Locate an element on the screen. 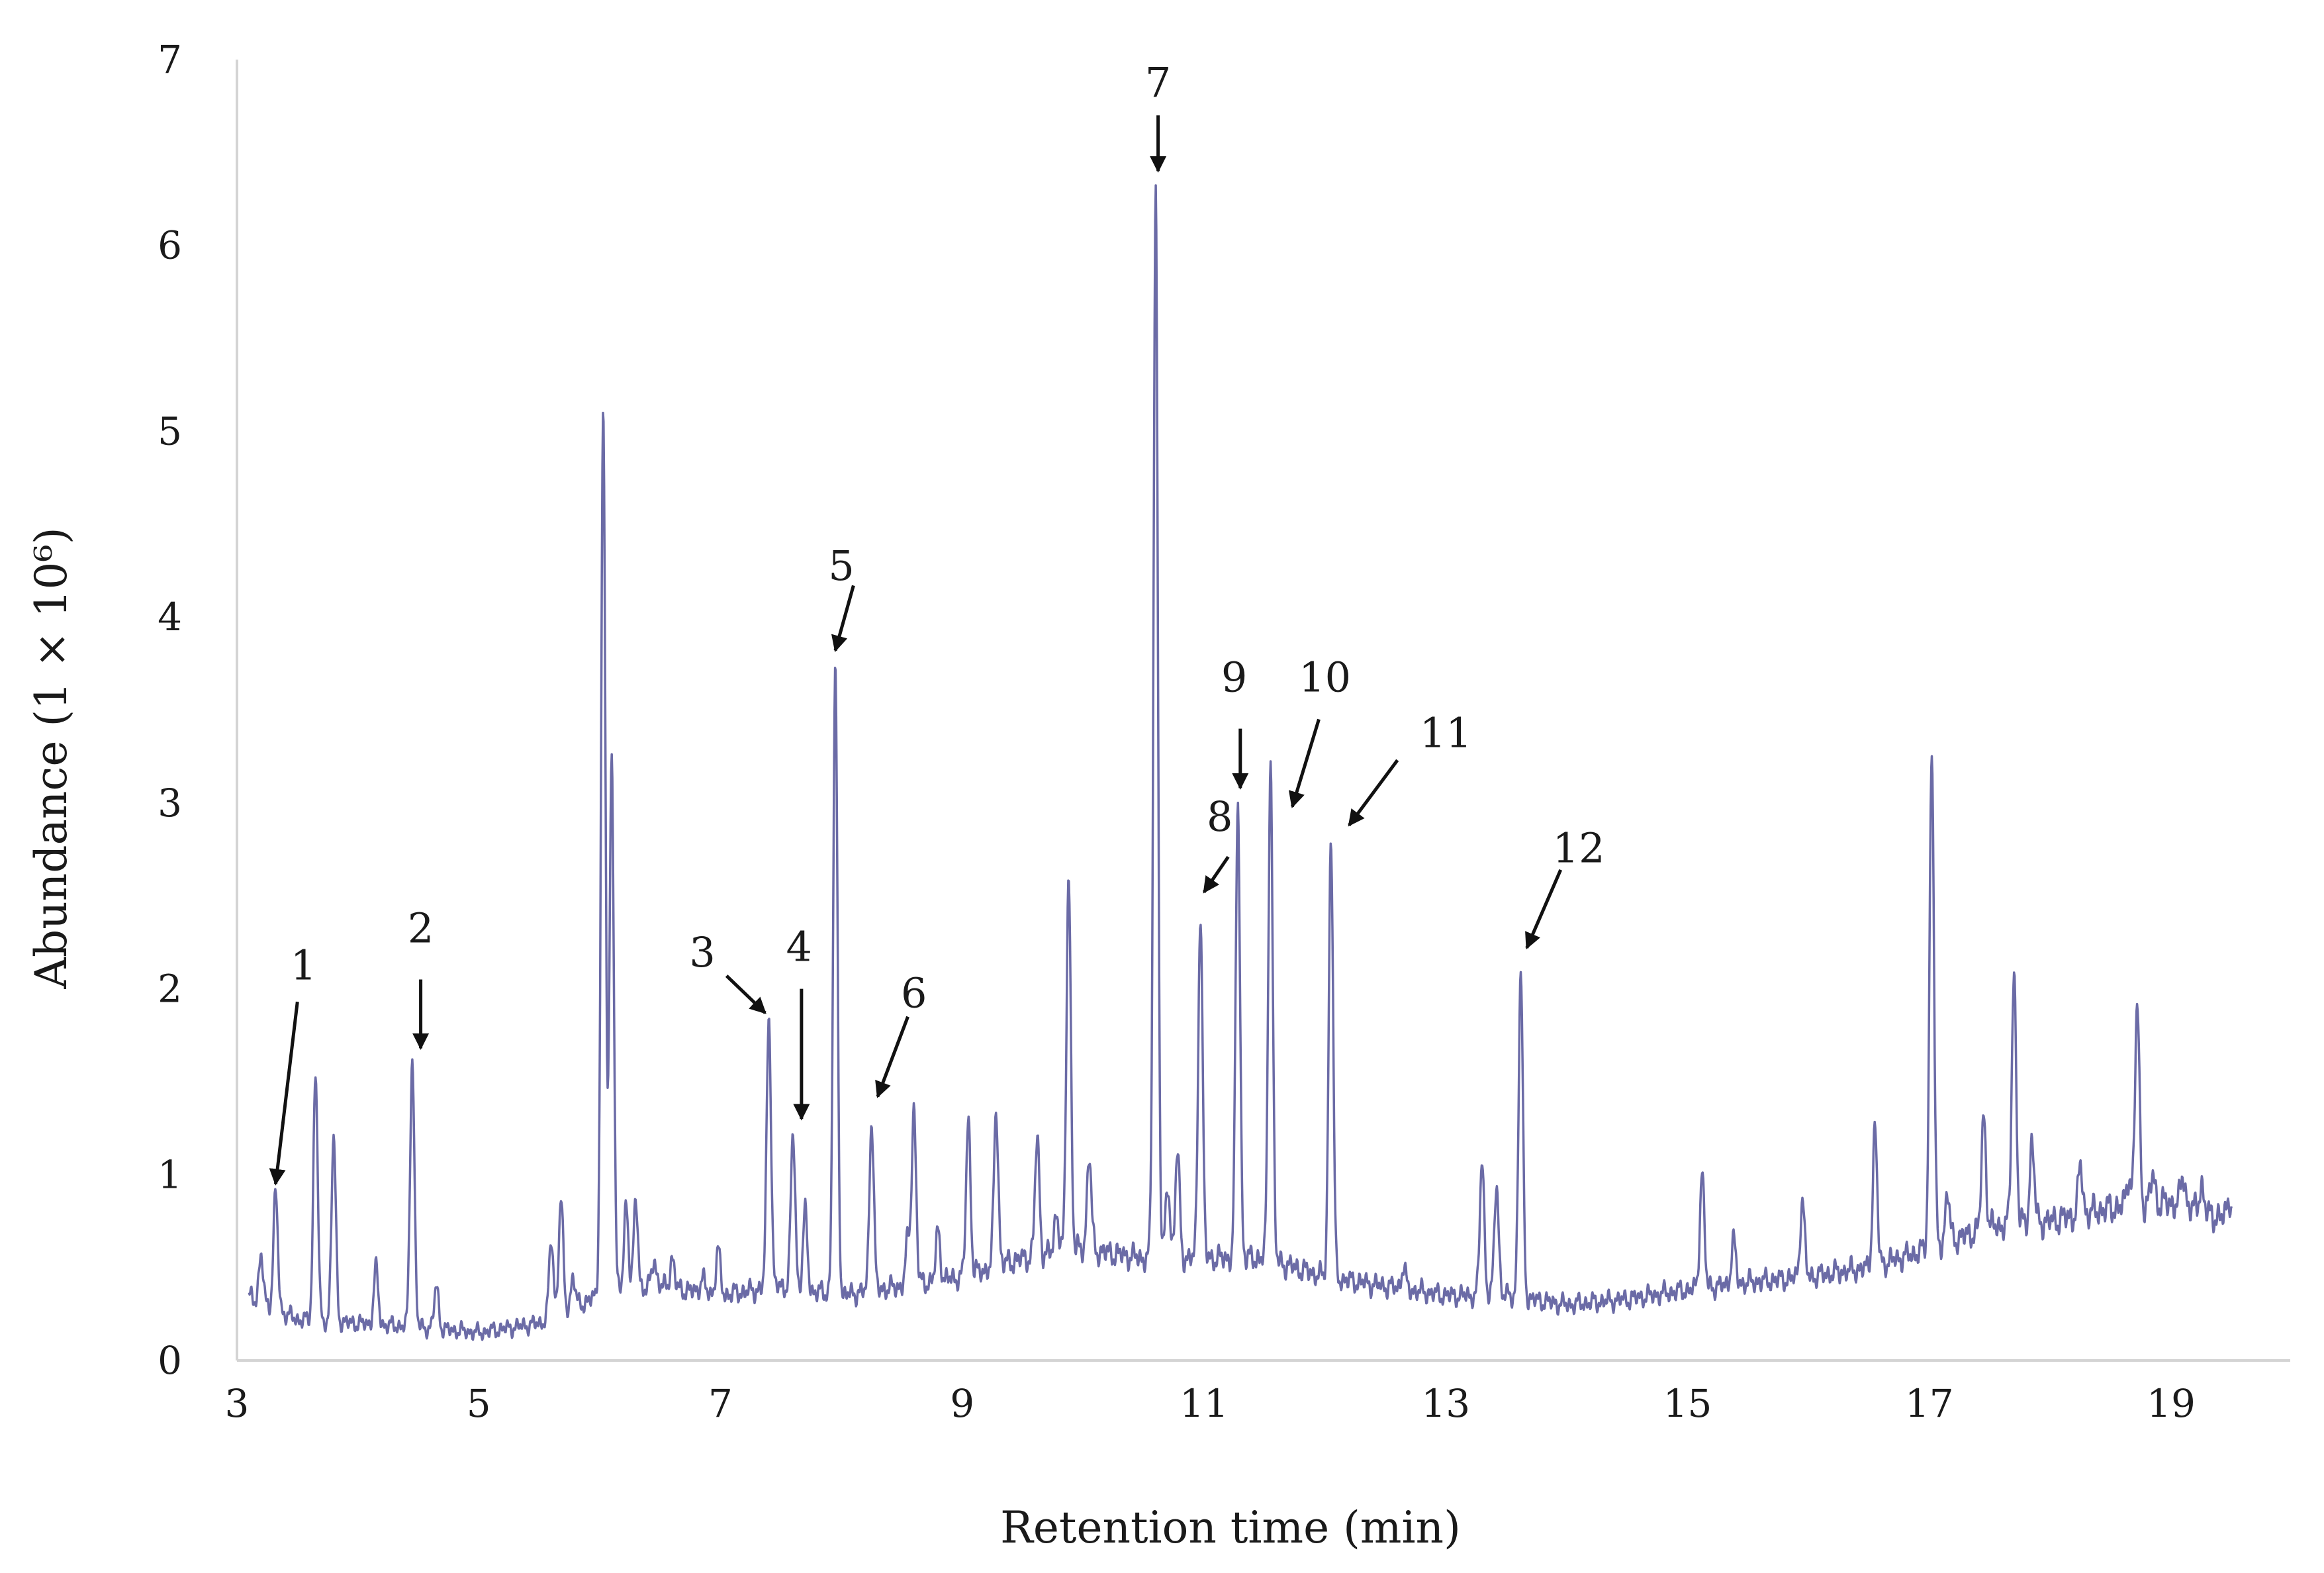 The width and height of the screenshot is (2324, 1573). peak-annotation: 8 is located at coordinates (1217, 843).